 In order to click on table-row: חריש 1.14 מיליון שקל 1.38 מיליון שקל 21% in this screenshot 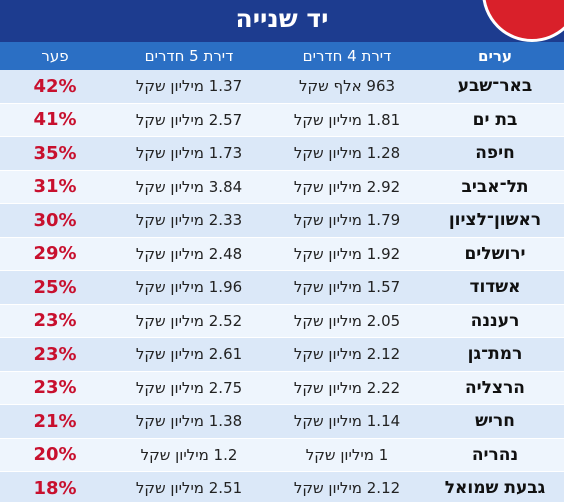, I will do `click(282, 422)`.